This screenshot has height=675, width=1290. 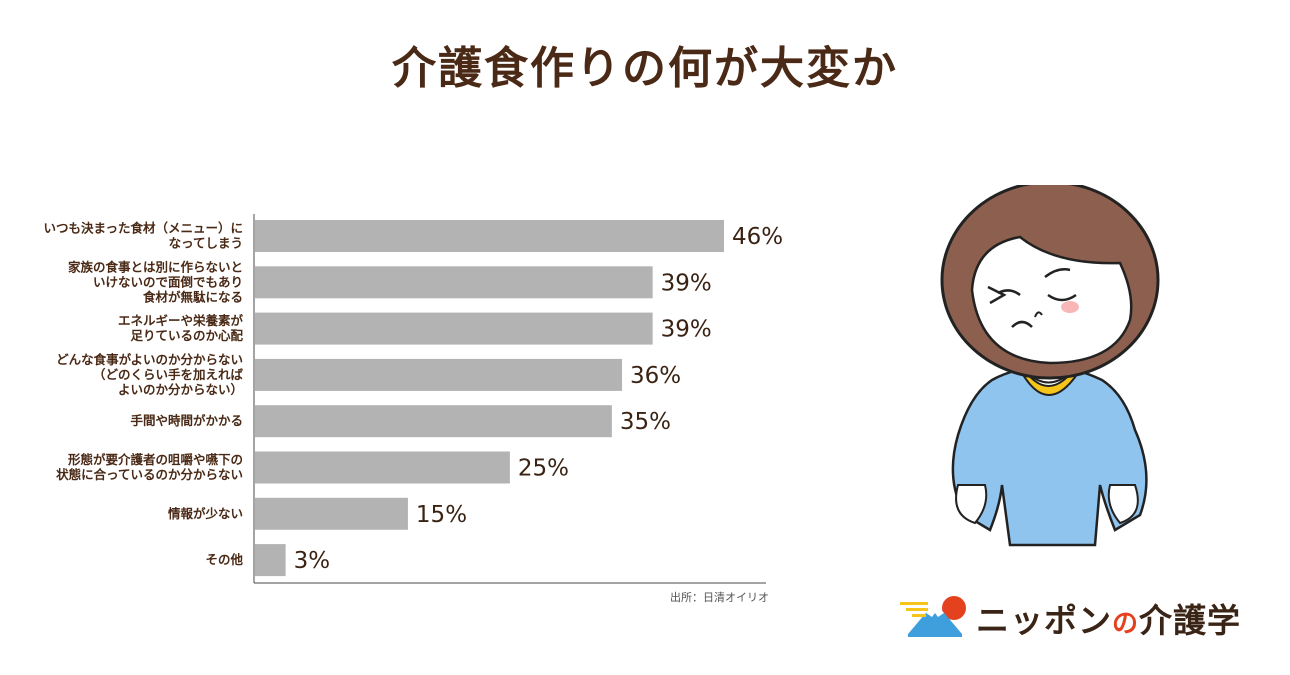 I want to click on category-label: 足りているのか心配, so click(x=186, y=335).